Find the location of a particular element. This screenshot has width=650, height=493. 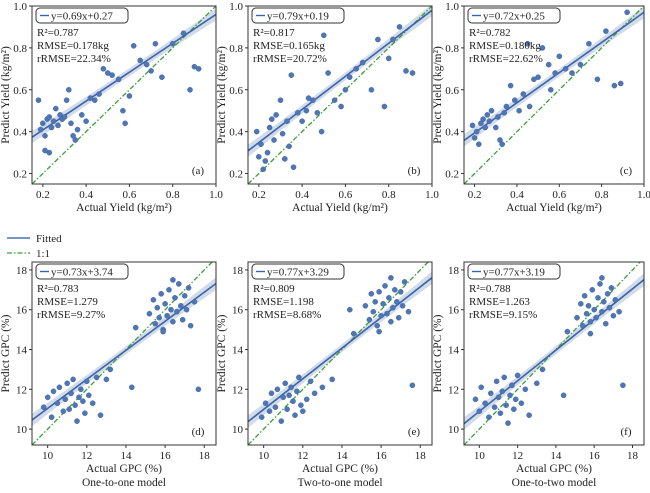

panel-caption: Two-to-one model is located at coordinates (339, 482).